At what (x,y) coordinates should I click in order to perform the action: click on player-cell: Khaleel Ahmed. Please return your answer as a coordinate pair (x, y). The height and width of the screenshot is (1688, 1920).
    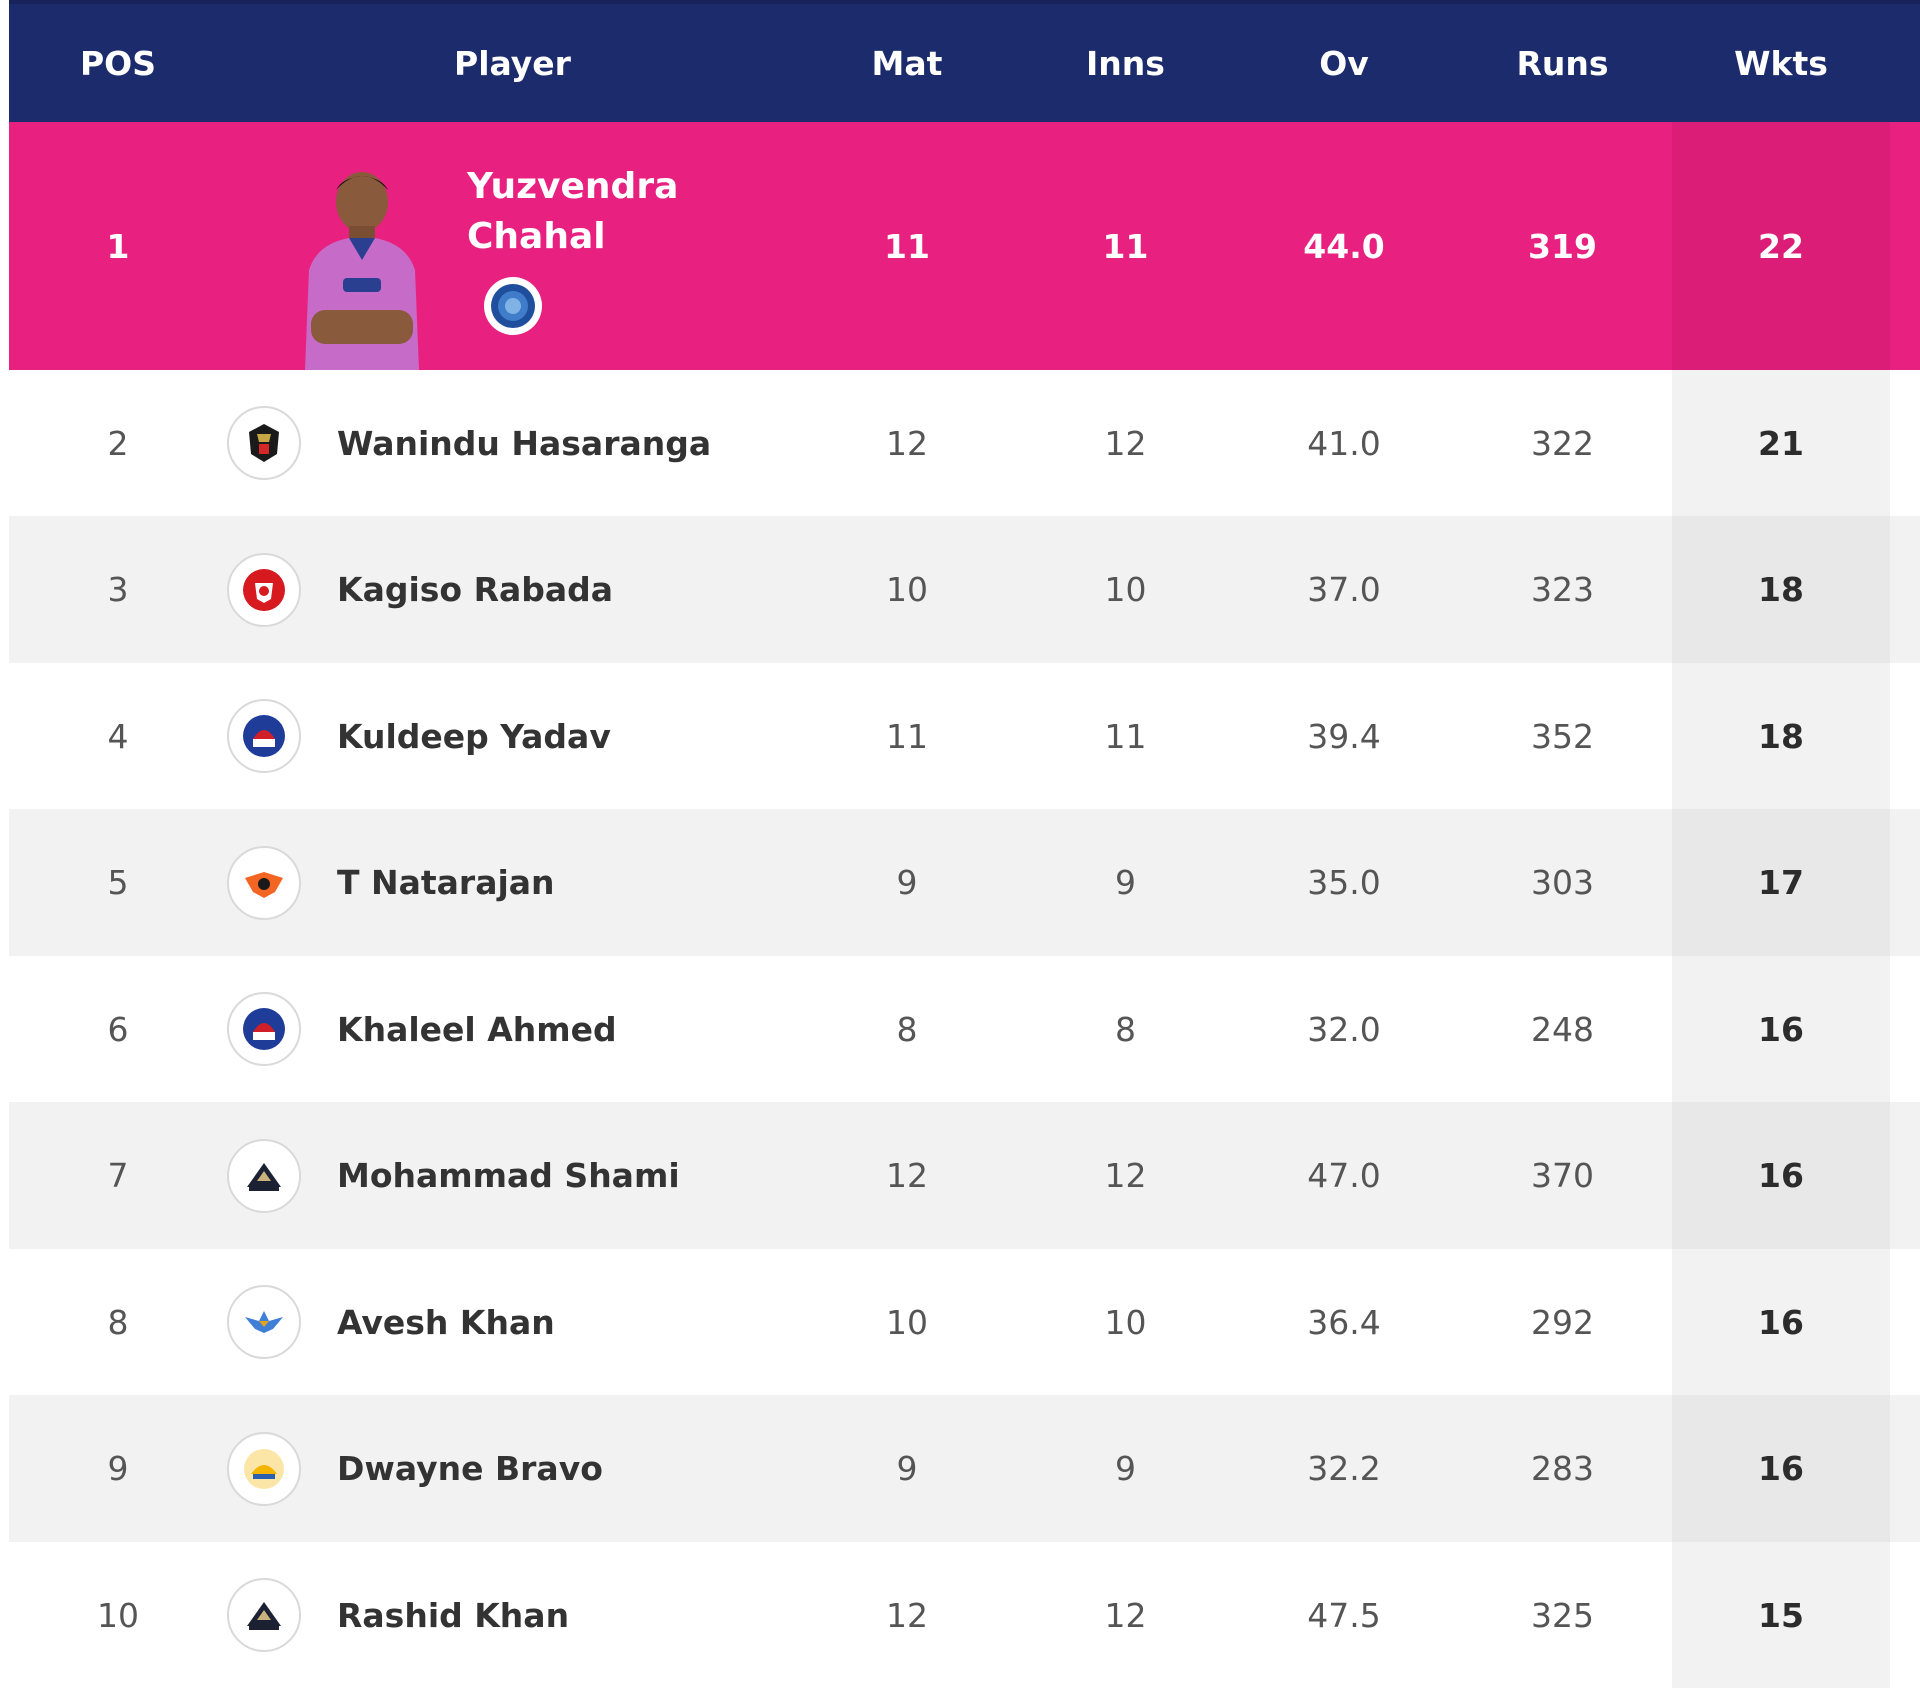
    Looking at the image, I should click on (512, 1029).